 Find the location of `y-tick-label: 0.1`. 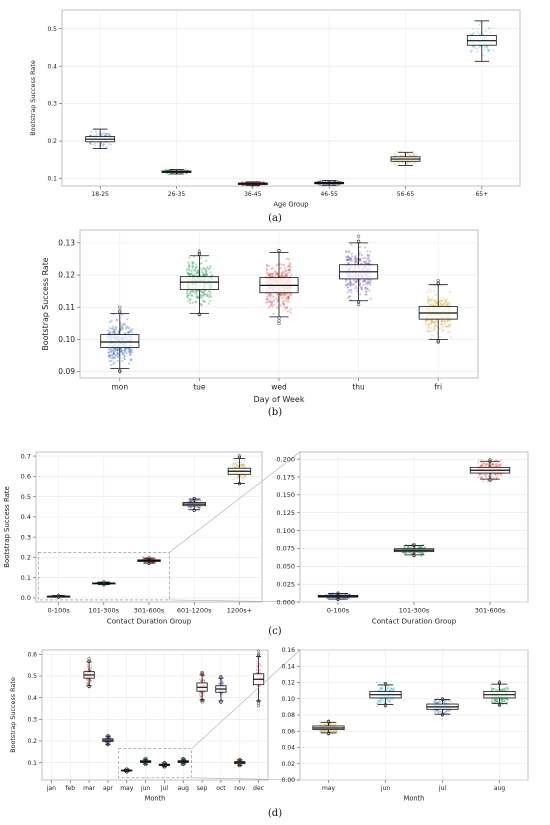

y-tick-label: 0.1 is located at coordinates (26, 578).